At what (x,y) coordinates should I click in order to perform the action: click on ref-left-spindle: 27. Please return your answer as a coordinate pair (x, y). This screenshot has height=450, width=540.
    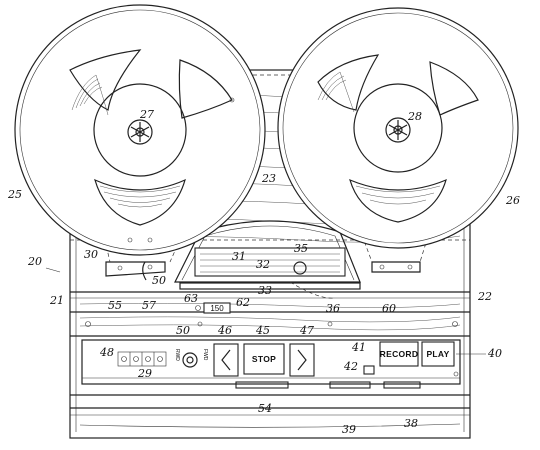
    Looking at the image, I should click on (146, 114).